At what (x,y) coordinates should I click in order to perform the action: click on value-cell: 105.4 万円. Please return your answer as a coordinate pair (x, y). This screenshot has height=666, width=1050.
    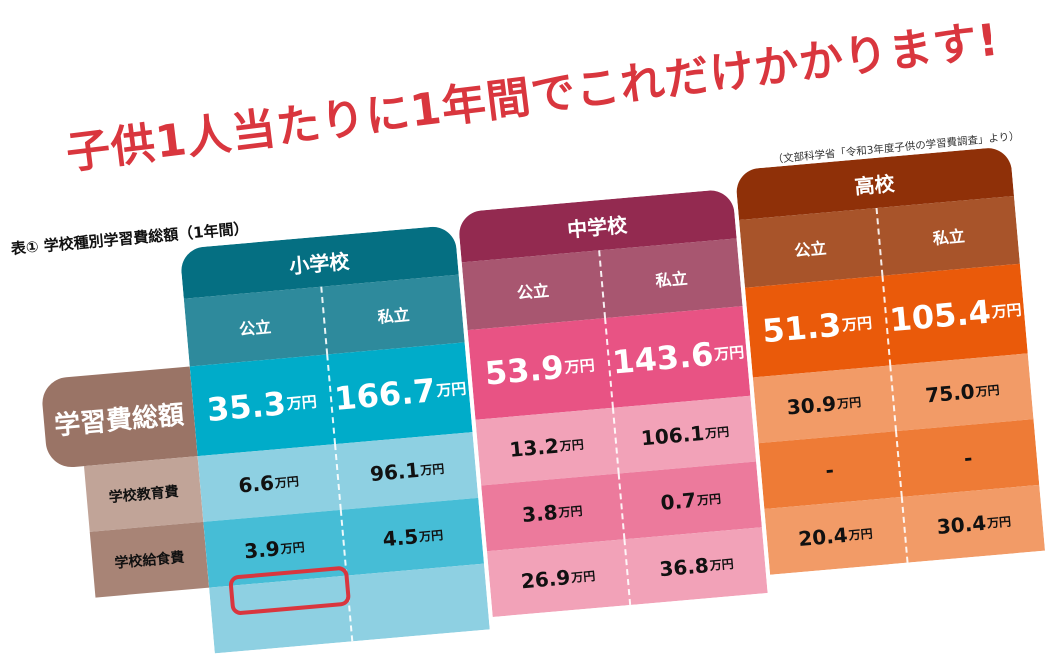
    Looking at the image, I should click on (954, 314).